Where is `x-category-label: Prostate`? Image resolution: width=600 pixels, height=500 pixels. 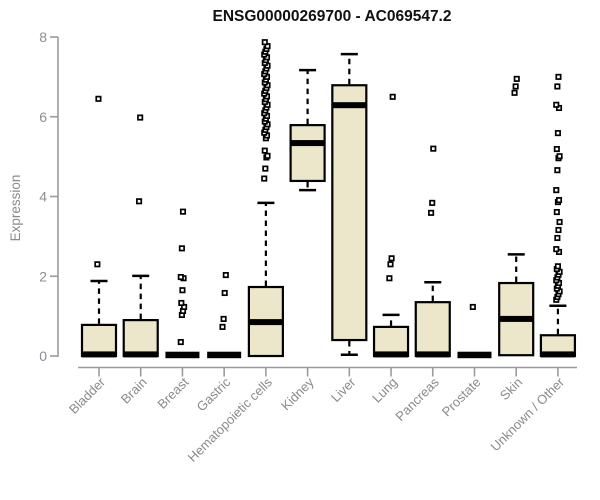
x-category-label: Prostate is located at coordinates (461, 397).